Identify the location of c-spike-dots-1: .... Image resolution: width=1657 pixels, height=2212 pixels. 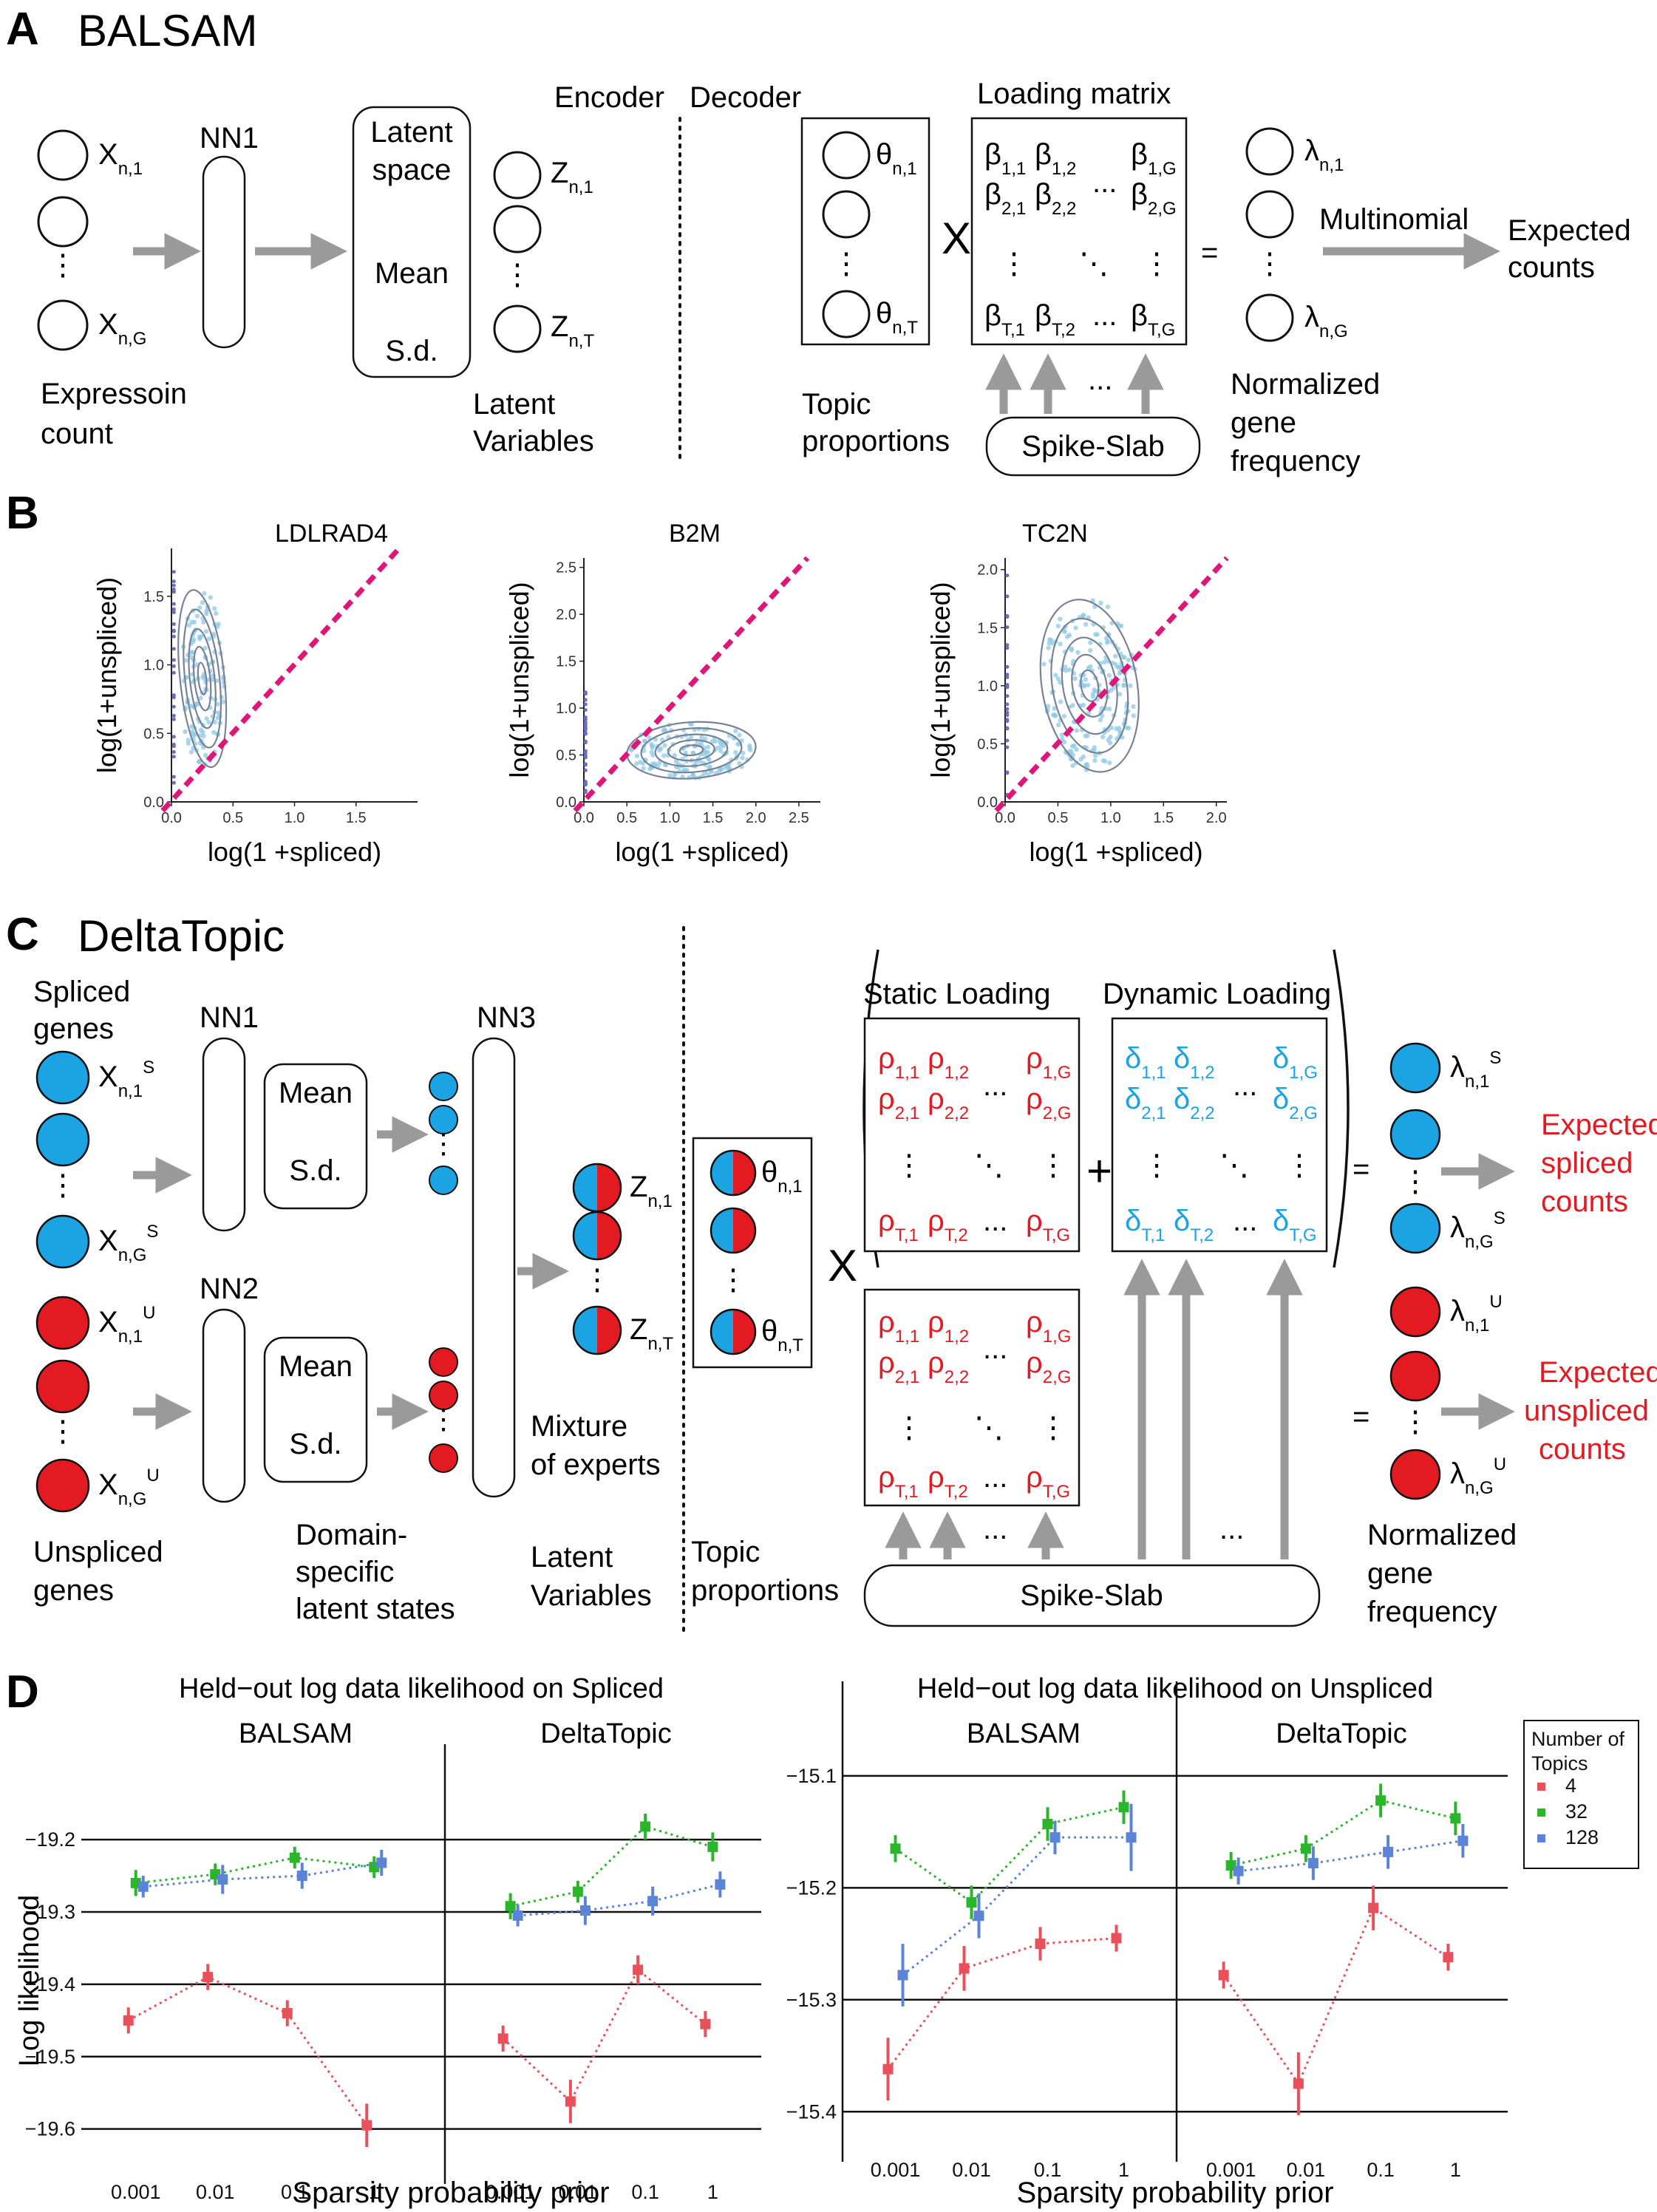
(995, 1529).